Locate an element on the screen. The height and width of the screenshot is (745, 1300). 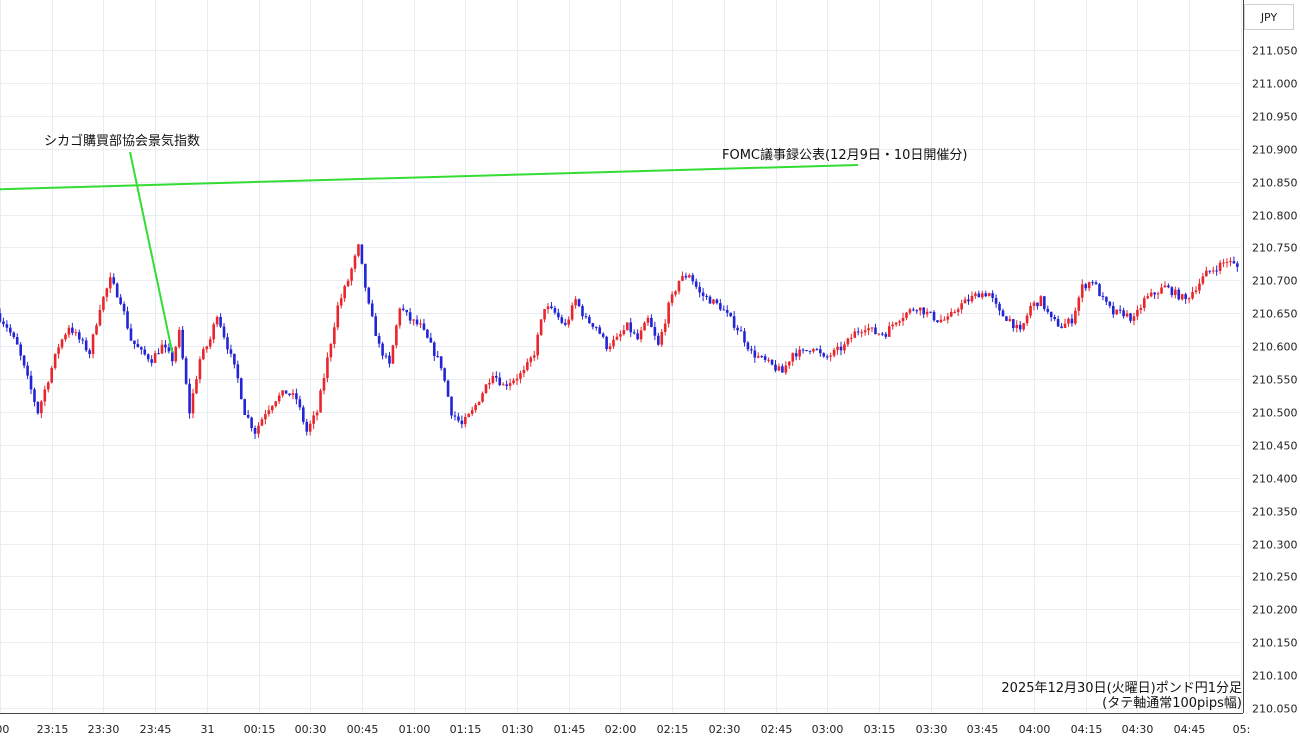
caption-line1: 2025年12月30日(火曜日)ポンド円1分足 is located at coordinates (1121, 688).